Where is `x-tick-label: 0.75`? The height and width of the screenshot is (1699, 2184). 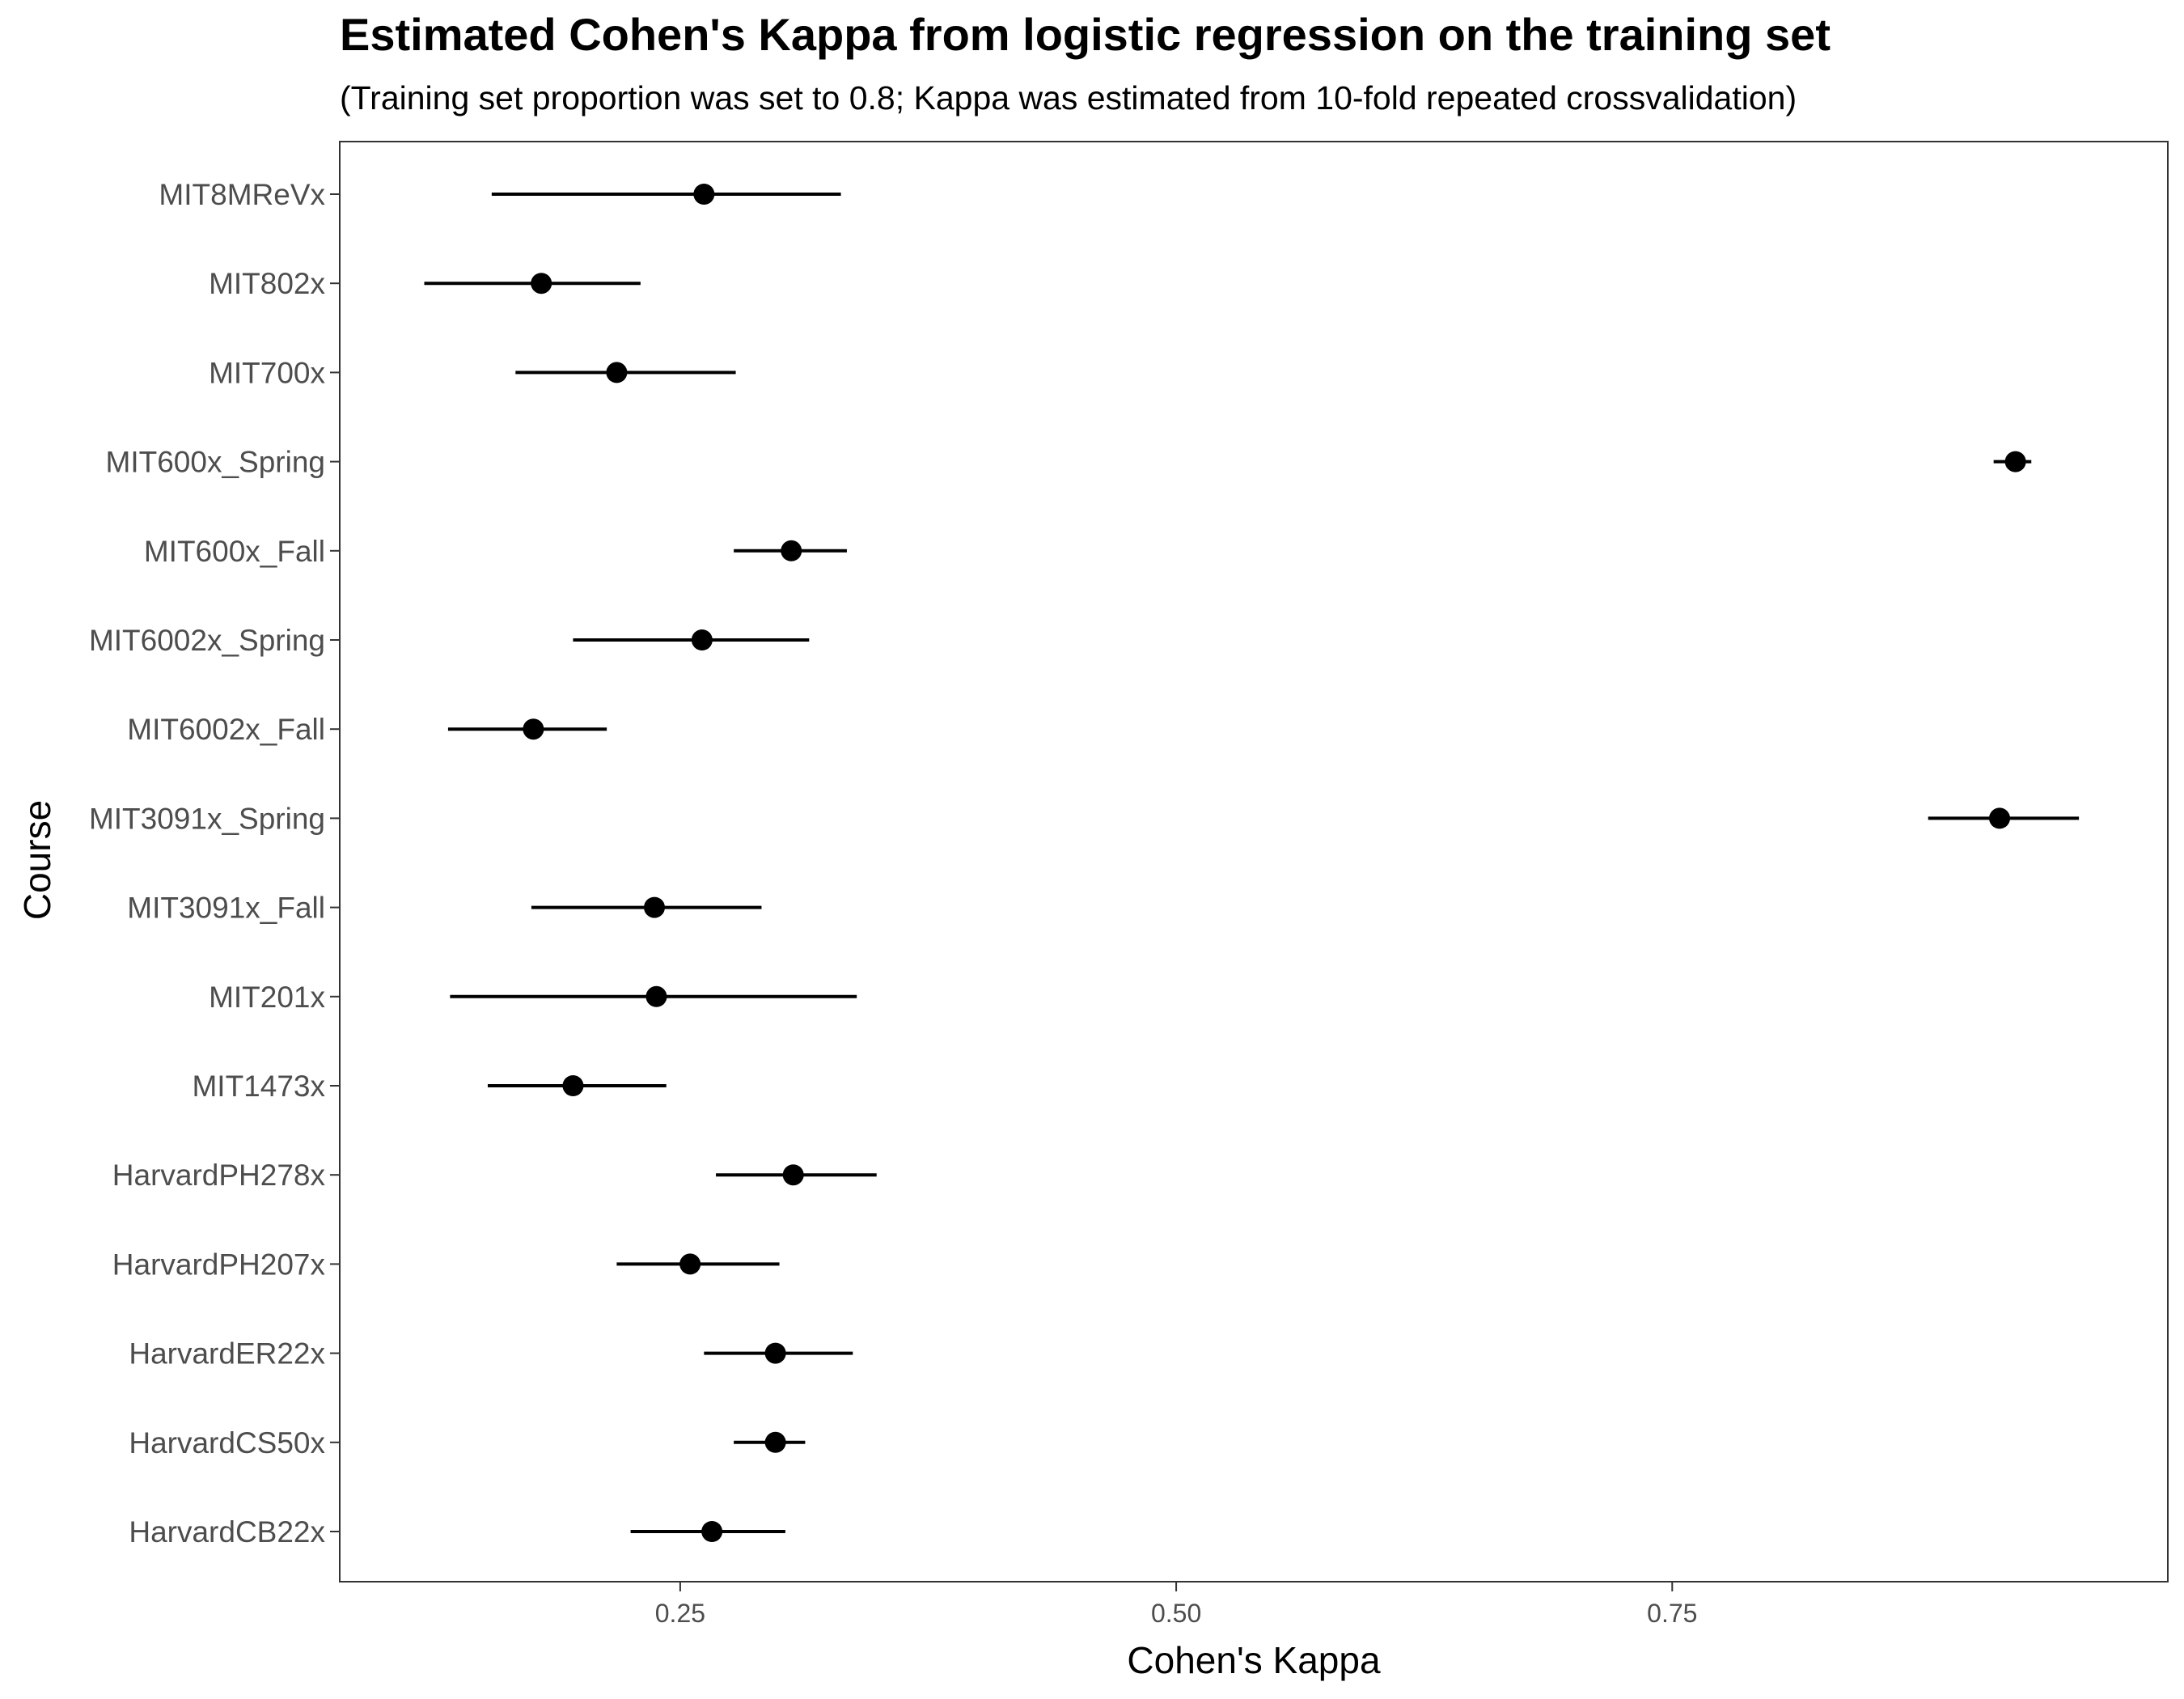 x-tick-label: 0.75 is located at coordinates (1672, 1613).